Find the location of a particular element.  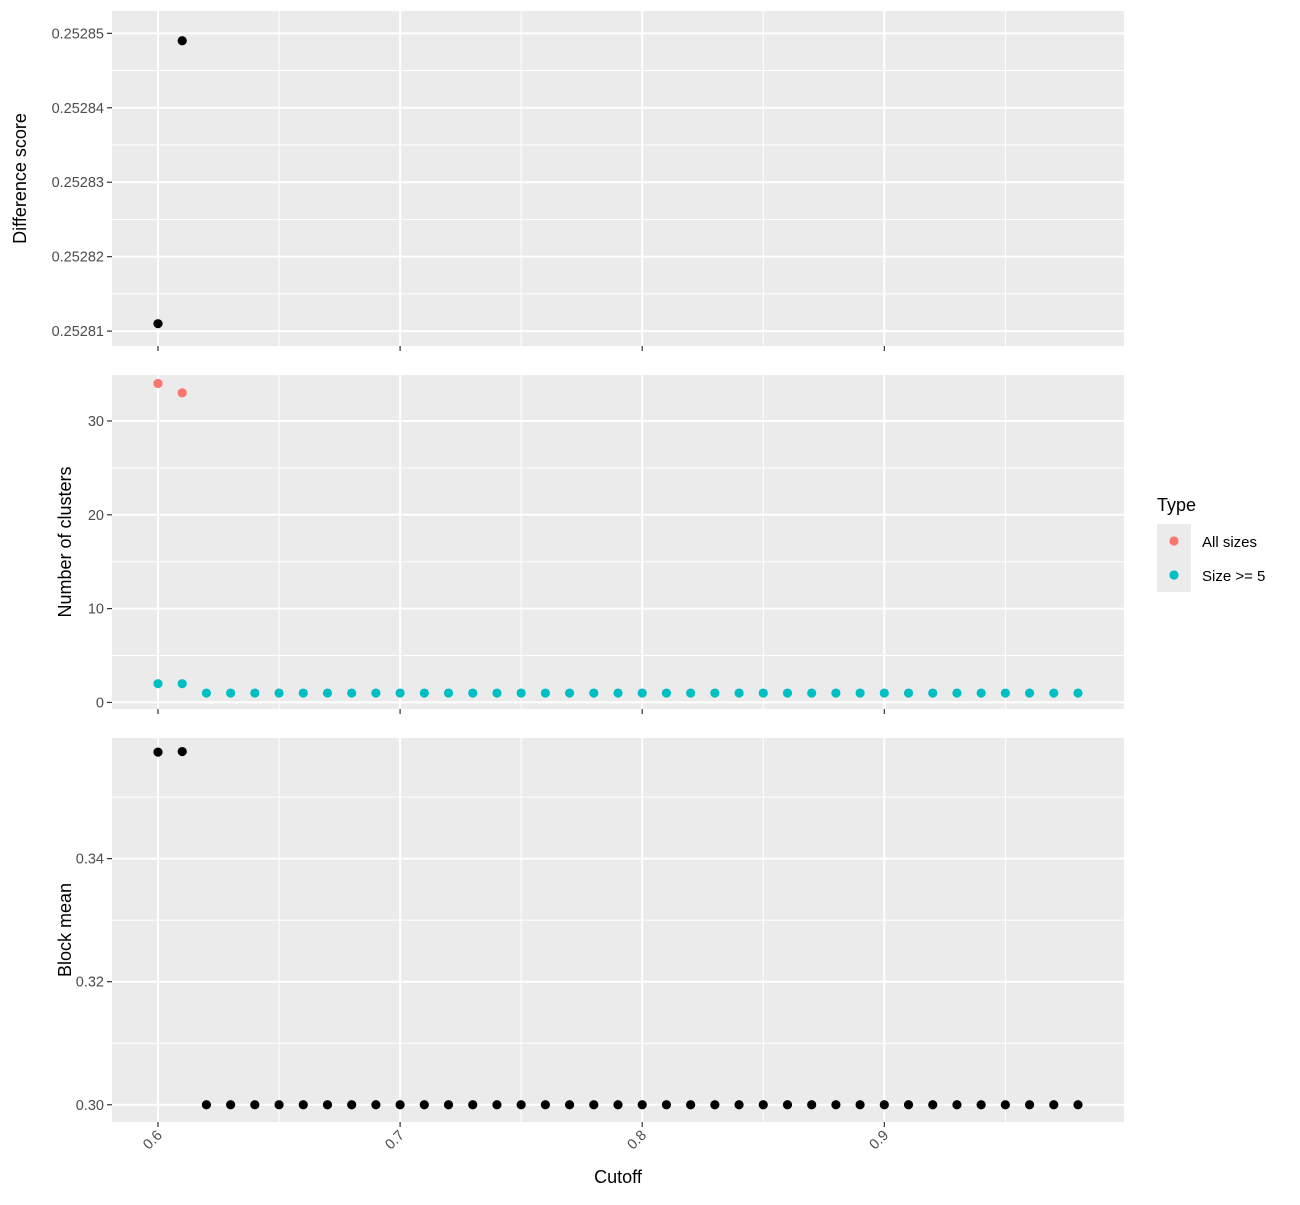

y-tick-label: 0.25284 is located at coordinates (78, 109).